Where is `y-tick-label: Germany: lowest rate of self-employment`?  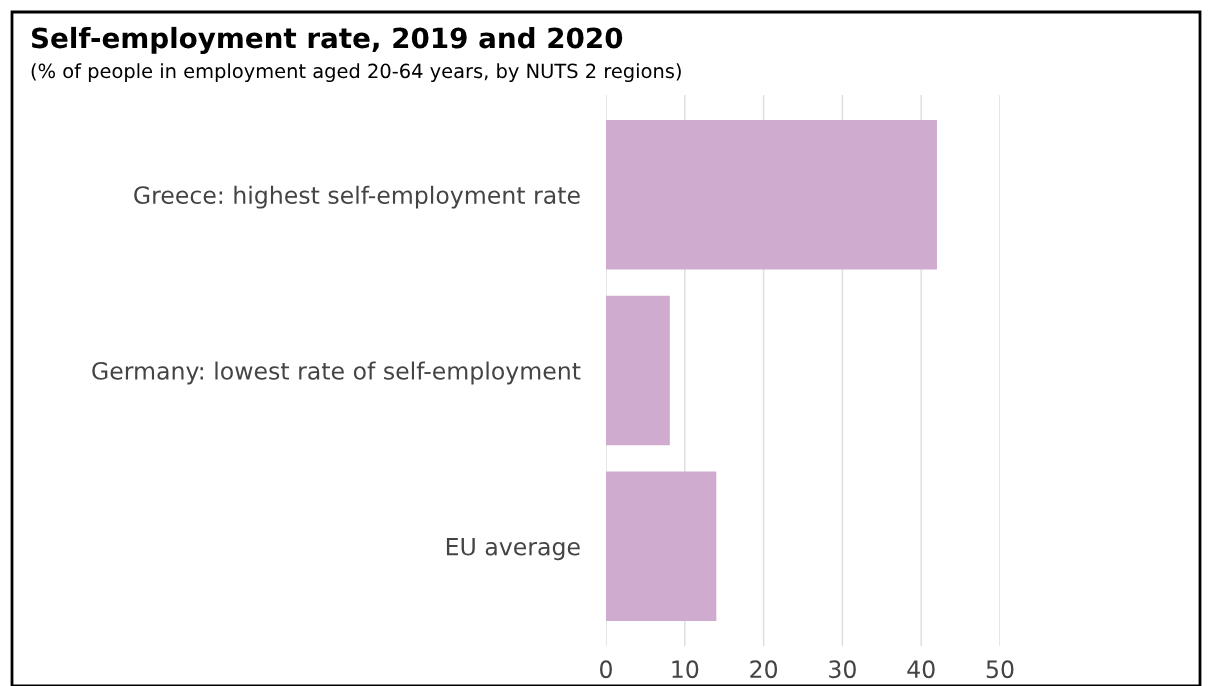 y-tick-label: Germany: lowest rate of self-employment is located at coordinates (336, 373).